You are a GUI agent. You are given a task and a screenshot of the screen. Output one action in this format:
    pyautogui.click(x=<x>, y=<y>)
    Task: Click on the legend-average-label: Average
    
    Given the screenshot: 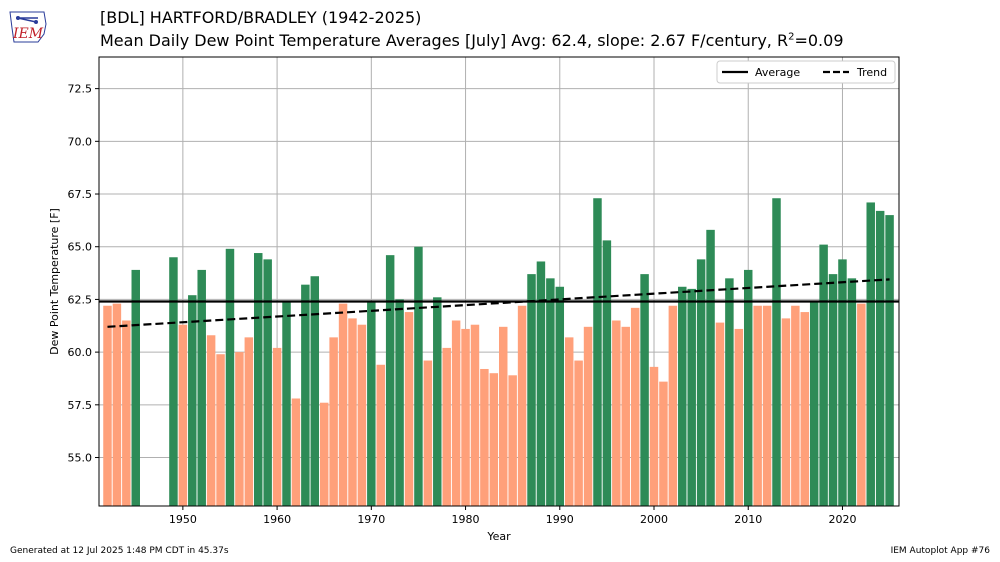 What is the action you would take?
    pyautogui.click(x=777, y=72)
    